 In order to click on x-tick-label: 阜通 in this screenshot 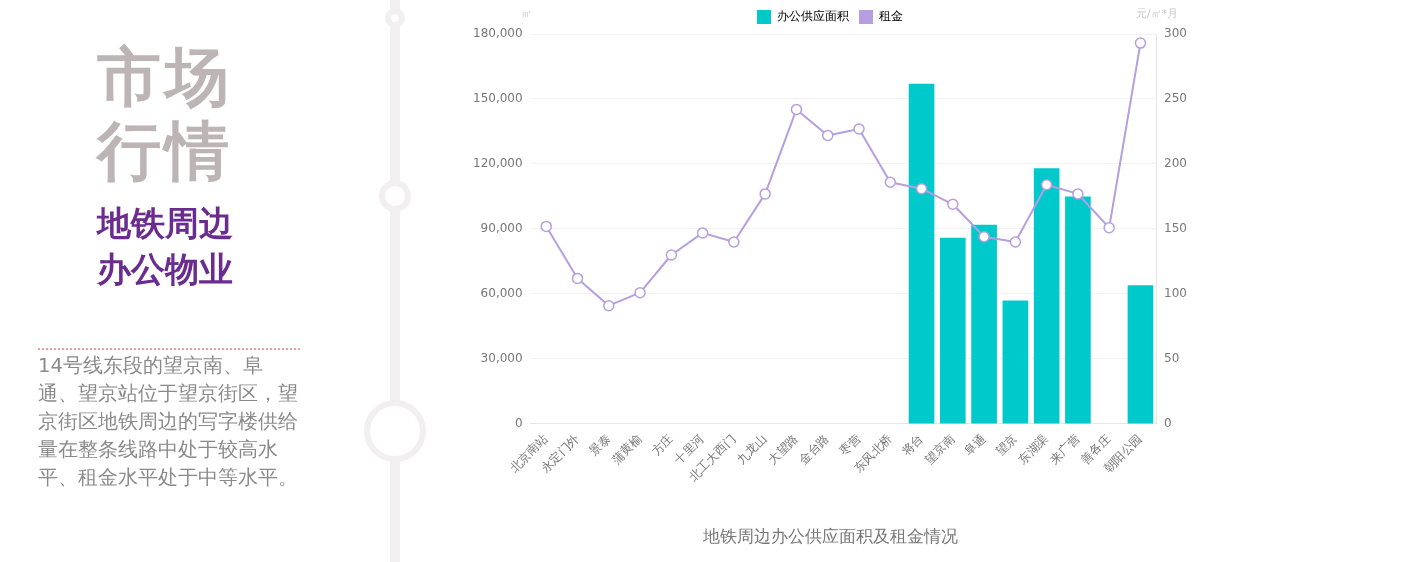, I will do `click(975, 445)`.